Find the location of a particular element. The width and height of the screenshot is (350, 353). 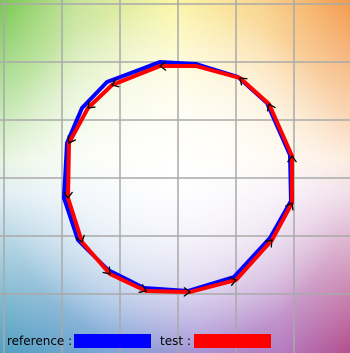

legend-reference-swatch is located at coordinates (112, 341).